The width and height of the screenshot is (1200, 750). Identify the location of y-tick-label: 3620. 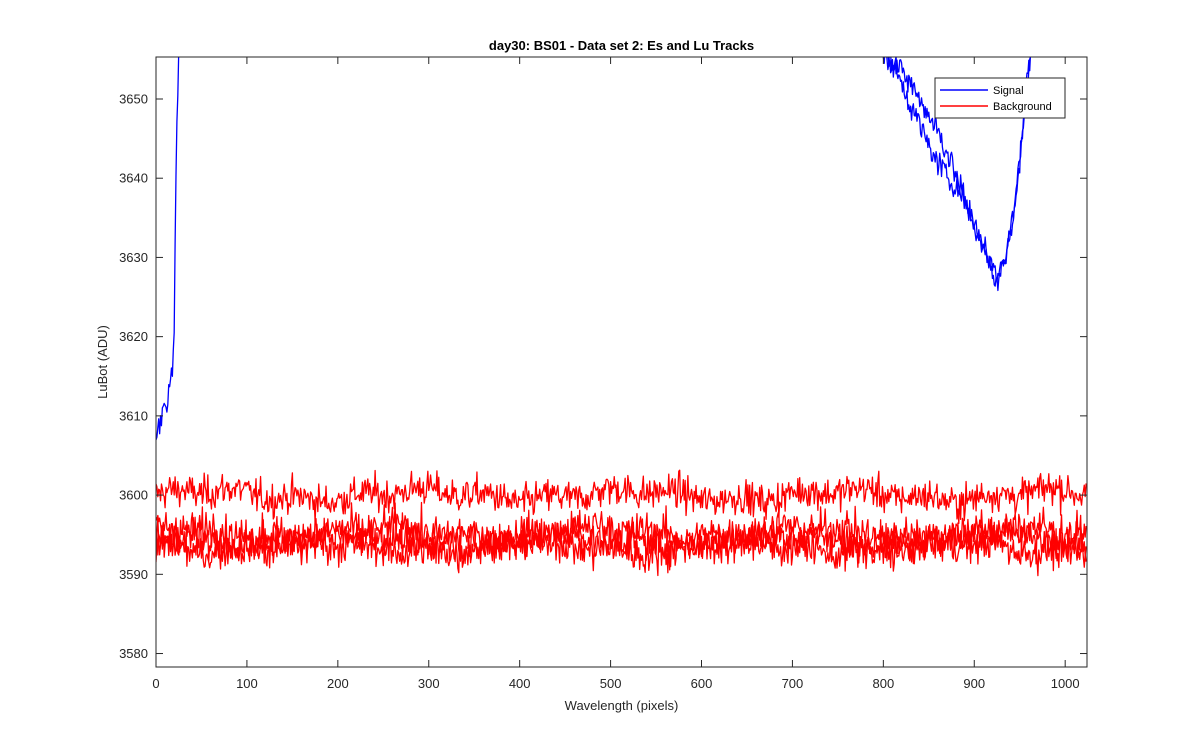
(133, 336).